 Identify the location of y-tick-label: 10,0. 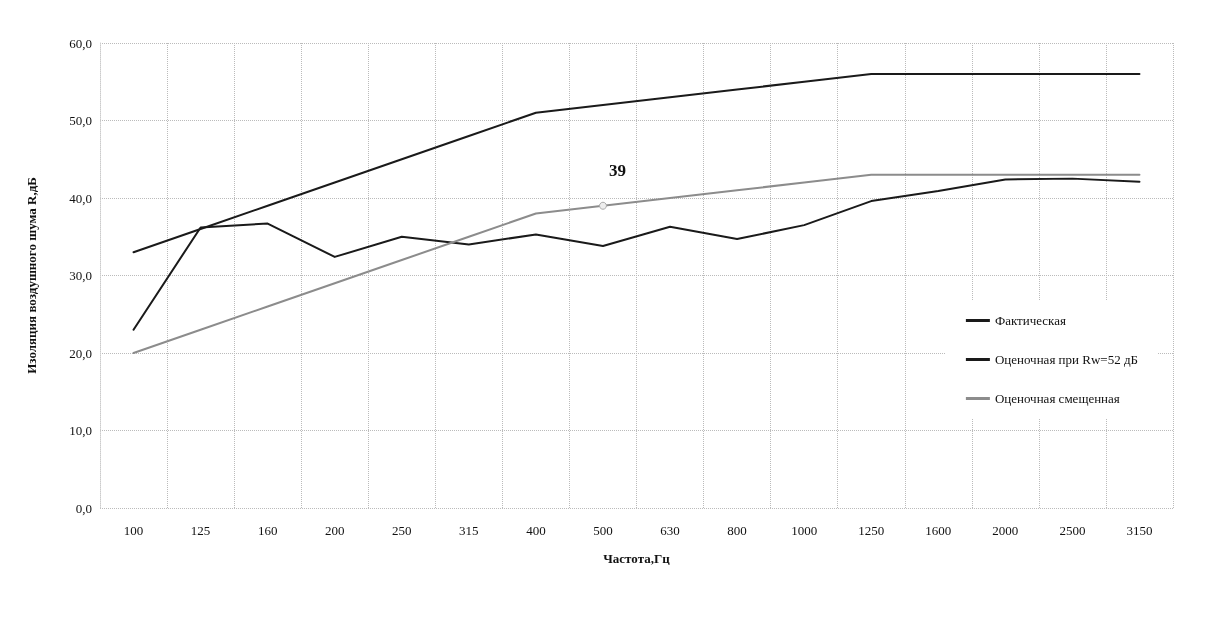
(80, 430).